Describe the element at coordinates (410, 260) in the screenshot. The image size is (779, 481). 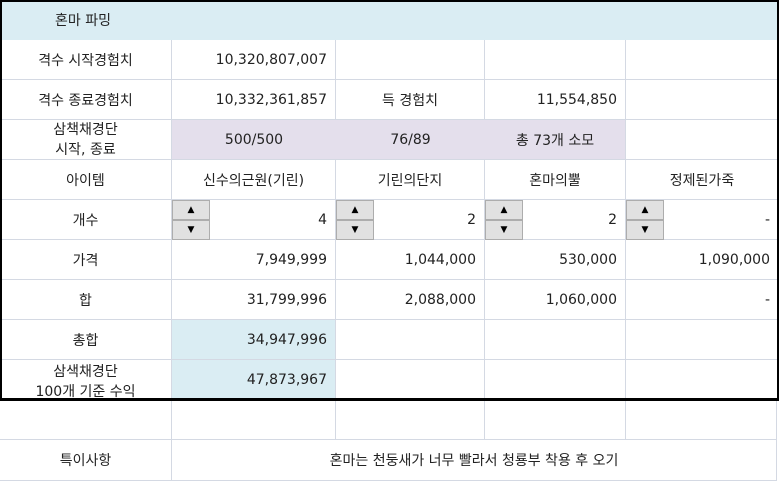
I see `price-value: 1,044,000` at that location.